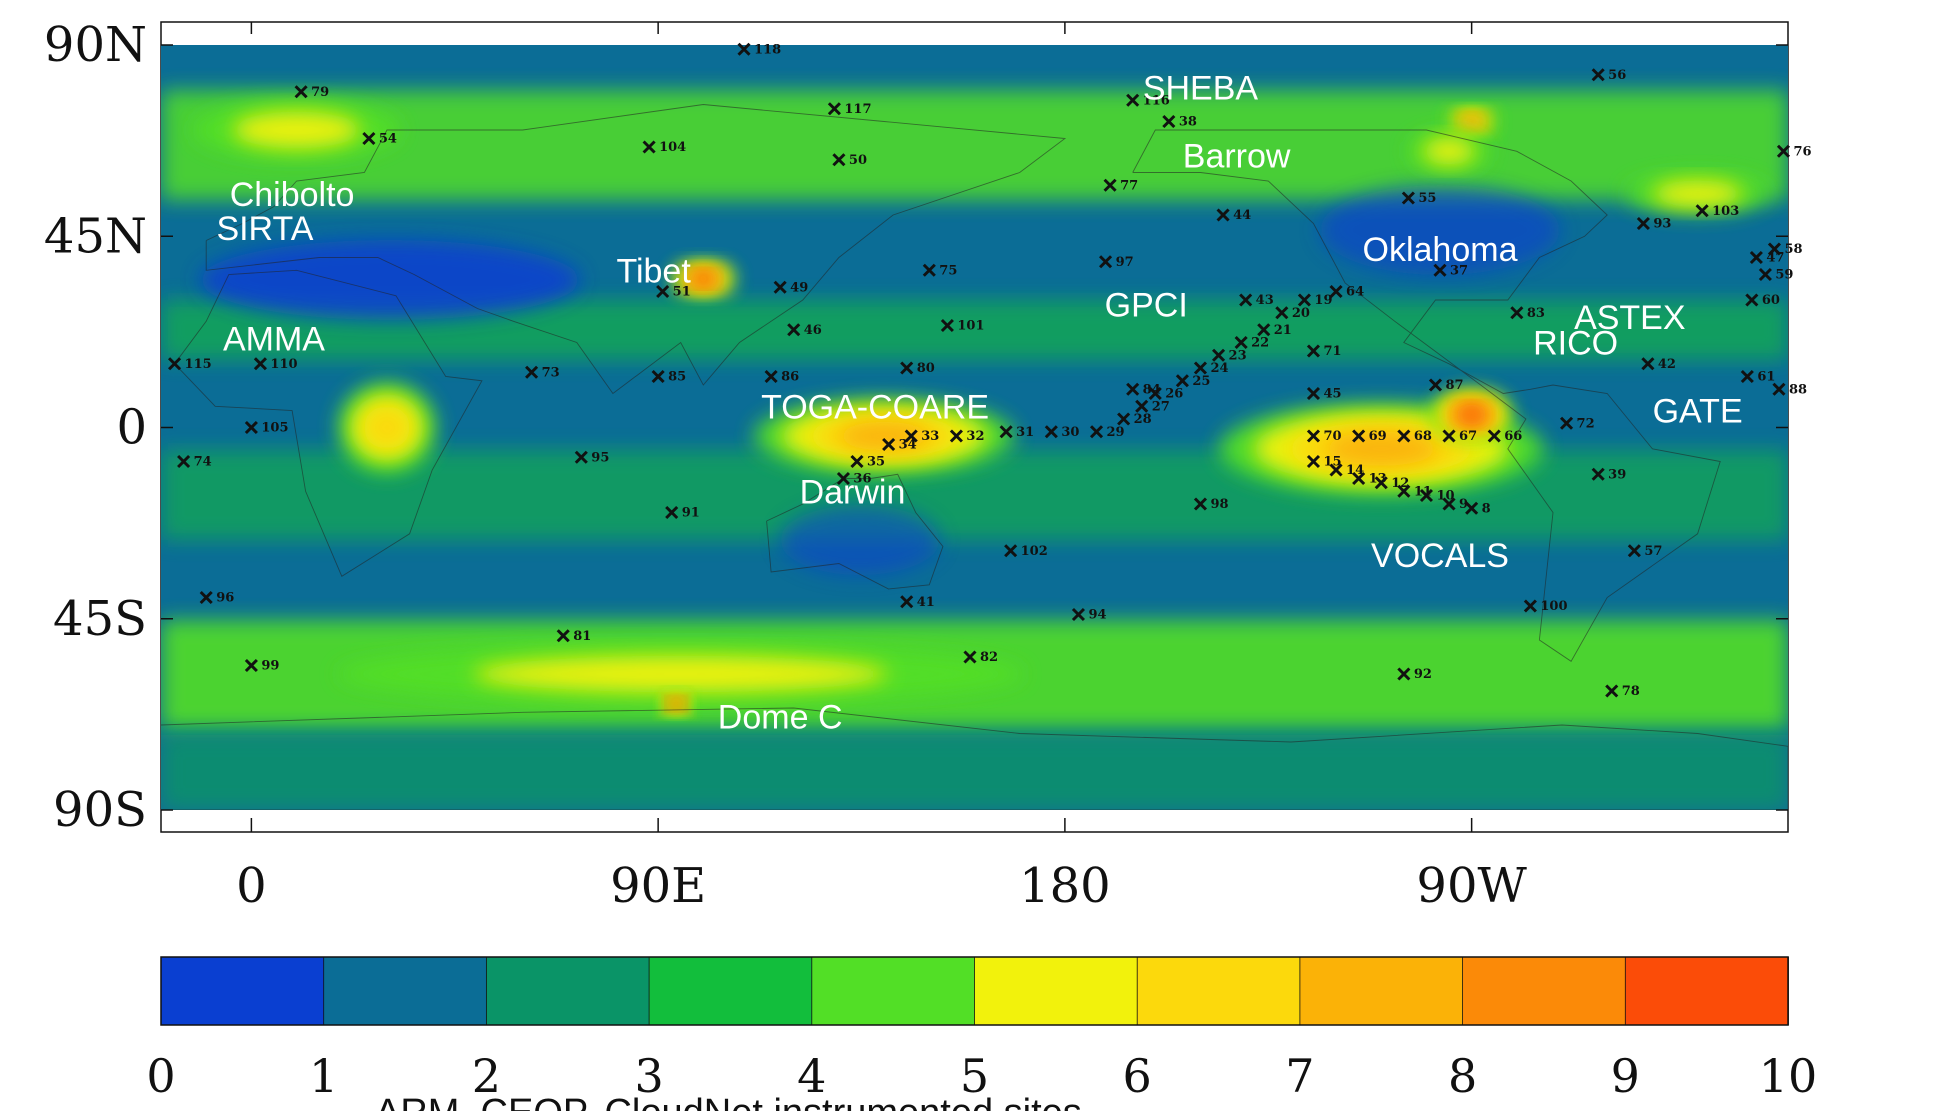 The height and width of the screenshot is (1111, 1958). What do you see at coordinates (926, 602) in the screenshot?
I see `site-number: 41` at bounding box center [926, 602].